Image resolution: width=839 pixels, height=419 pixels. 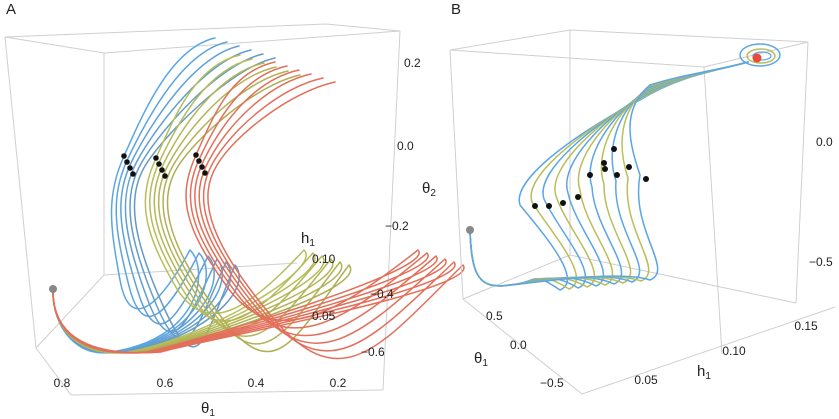 I want to click on panel-b-start-marker, so click(x=470, y=230).